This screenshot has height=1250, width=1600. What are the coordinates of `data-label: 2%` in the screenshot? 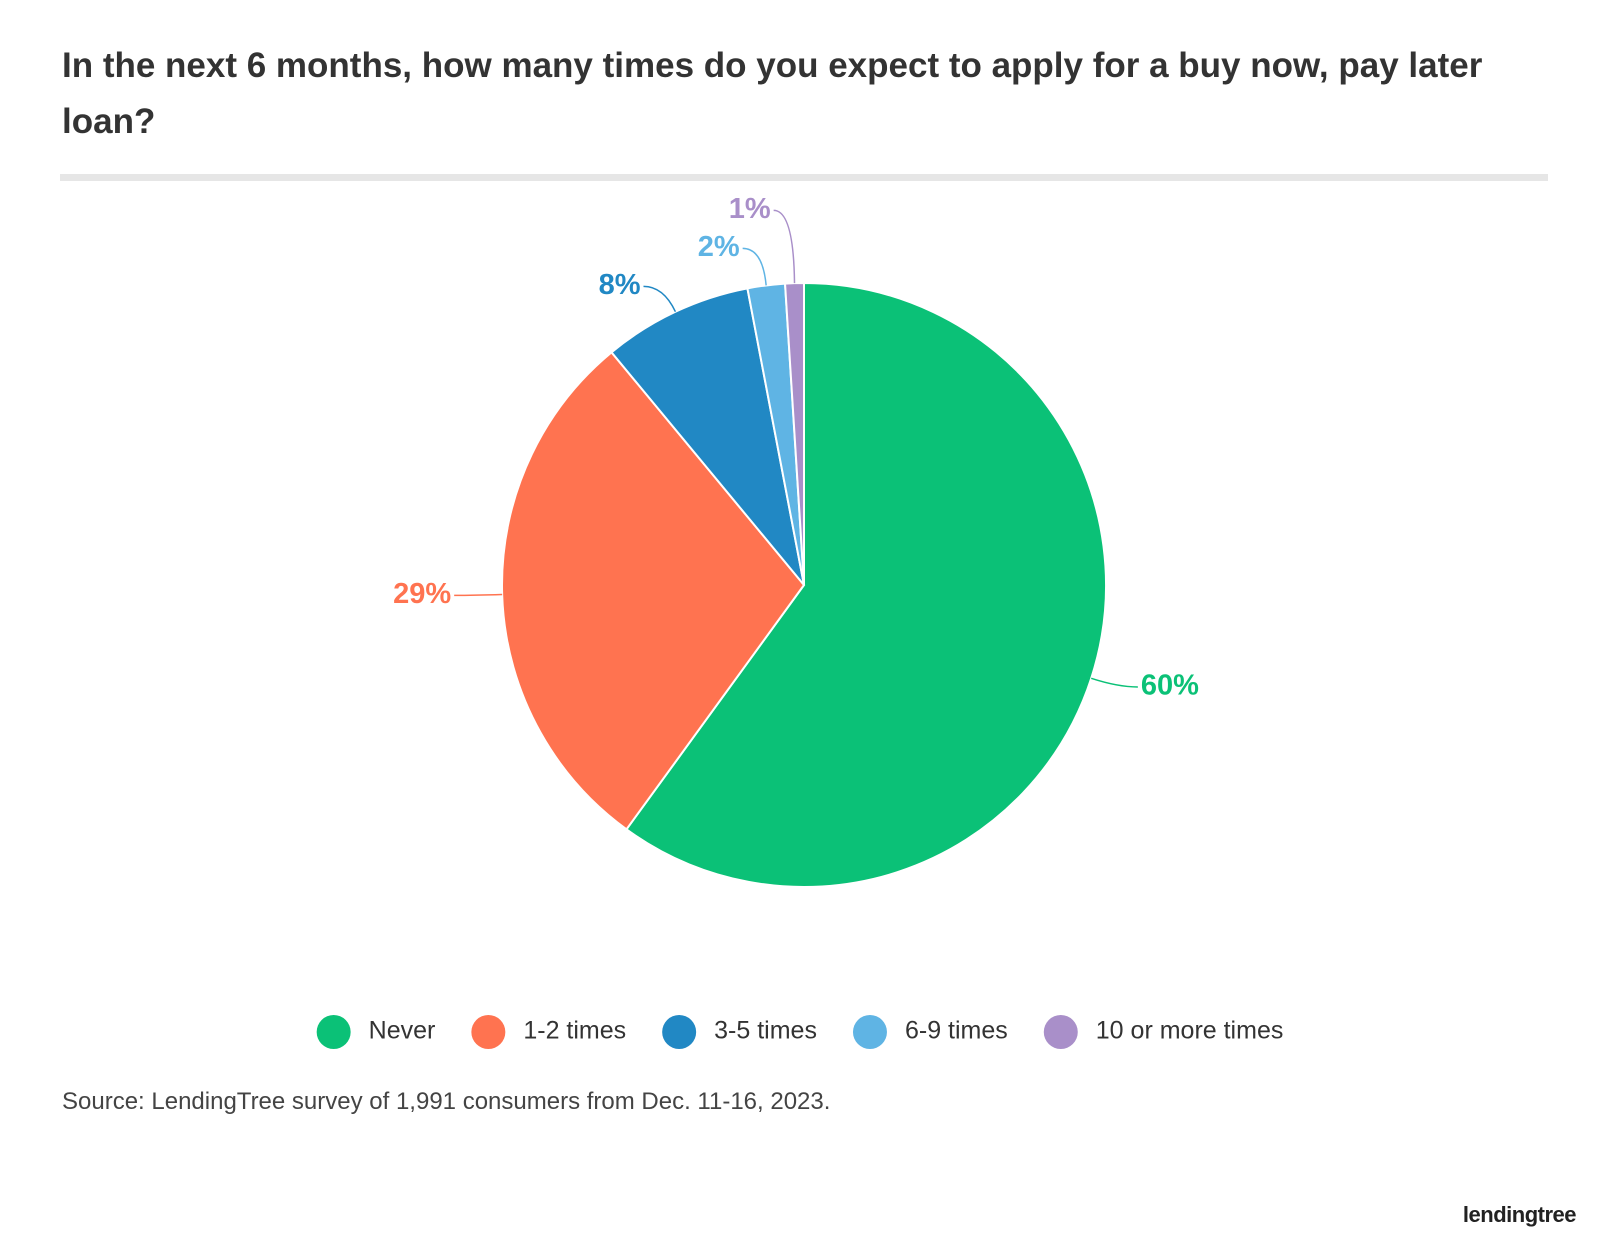 It's located at (719, 247).